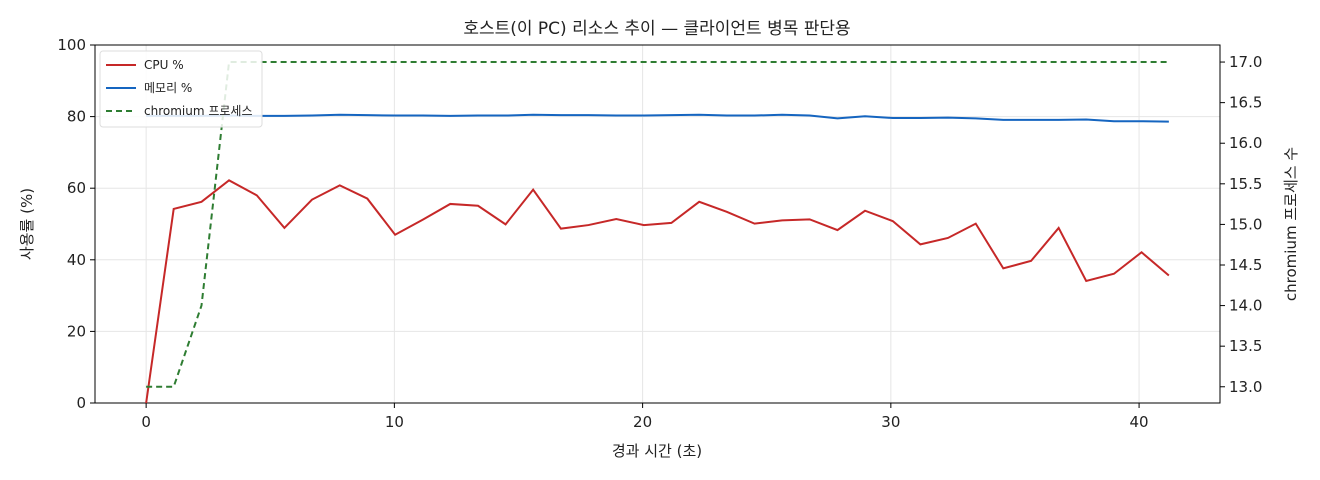 This screenshot has width=1320, height=480. Describe the element at coordinates (890, 422) in the screenshot. I see `x-tick-label: 30` at that location.